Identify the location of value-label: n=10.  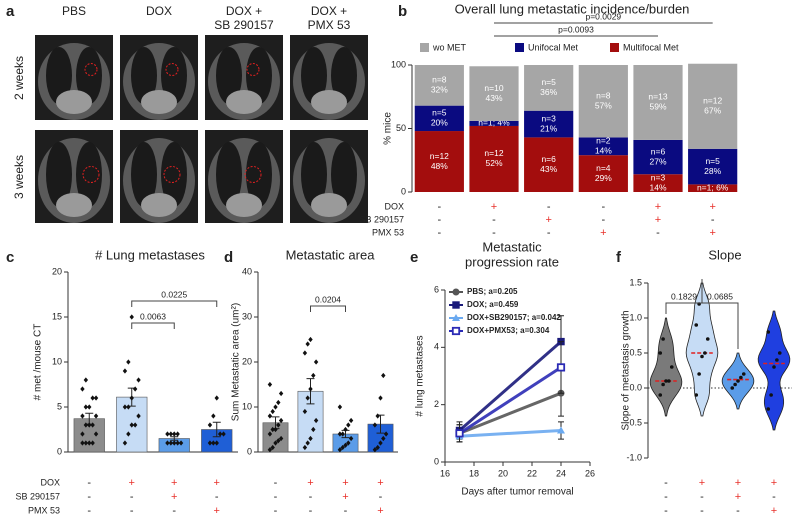
(493, 88).